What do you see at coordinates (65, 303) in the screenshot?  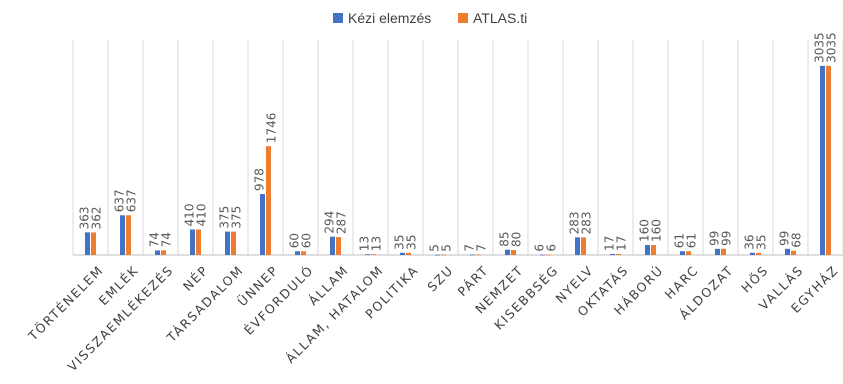 I see `category-label: TÖRTÉNELEM` at bounding box center [65, 303].